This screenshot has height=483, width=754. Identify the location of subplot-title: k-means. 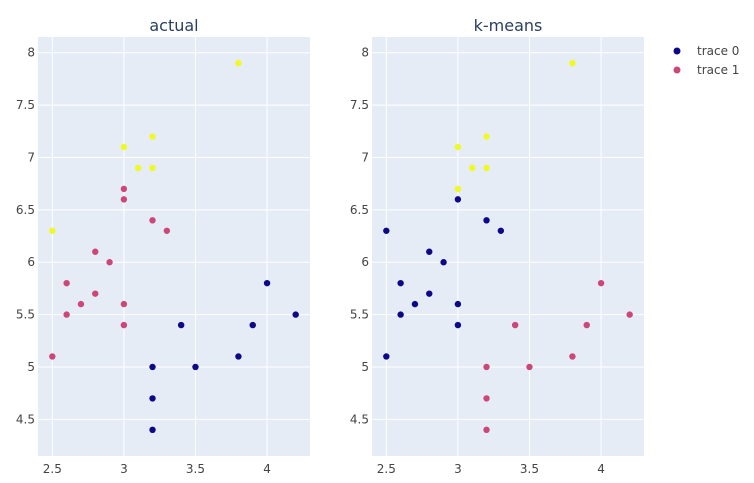
(508, 25).